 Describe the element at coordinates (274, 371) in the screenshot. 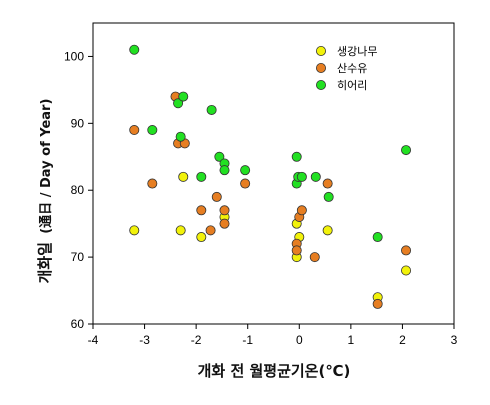

I see `x-axis-title: 개화 전 월평균기온(℃)` at that location.